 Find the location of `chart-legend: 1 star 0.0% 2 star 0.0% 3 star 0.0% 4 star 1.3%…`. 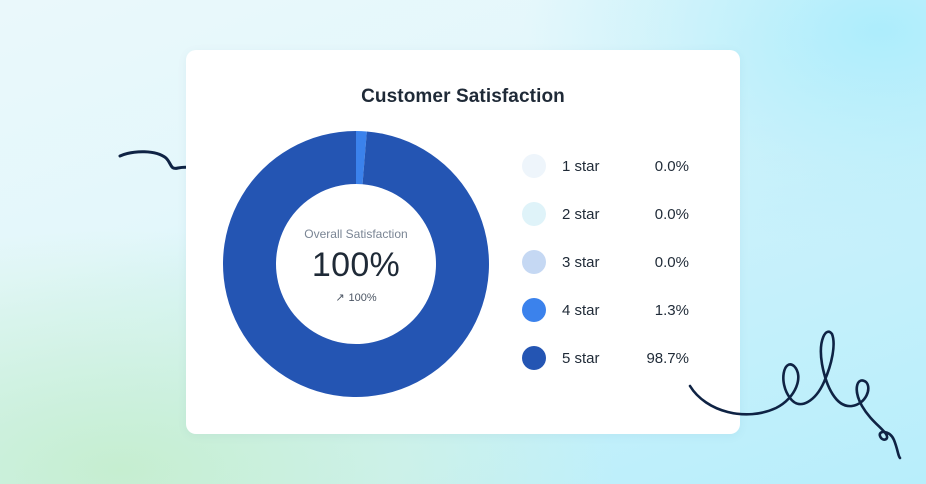

chart-legend: 1 star 0.0% 2 star 0.0% 3 star 0.0% 4 star 1.3%… is located at coordinates (616, 274).